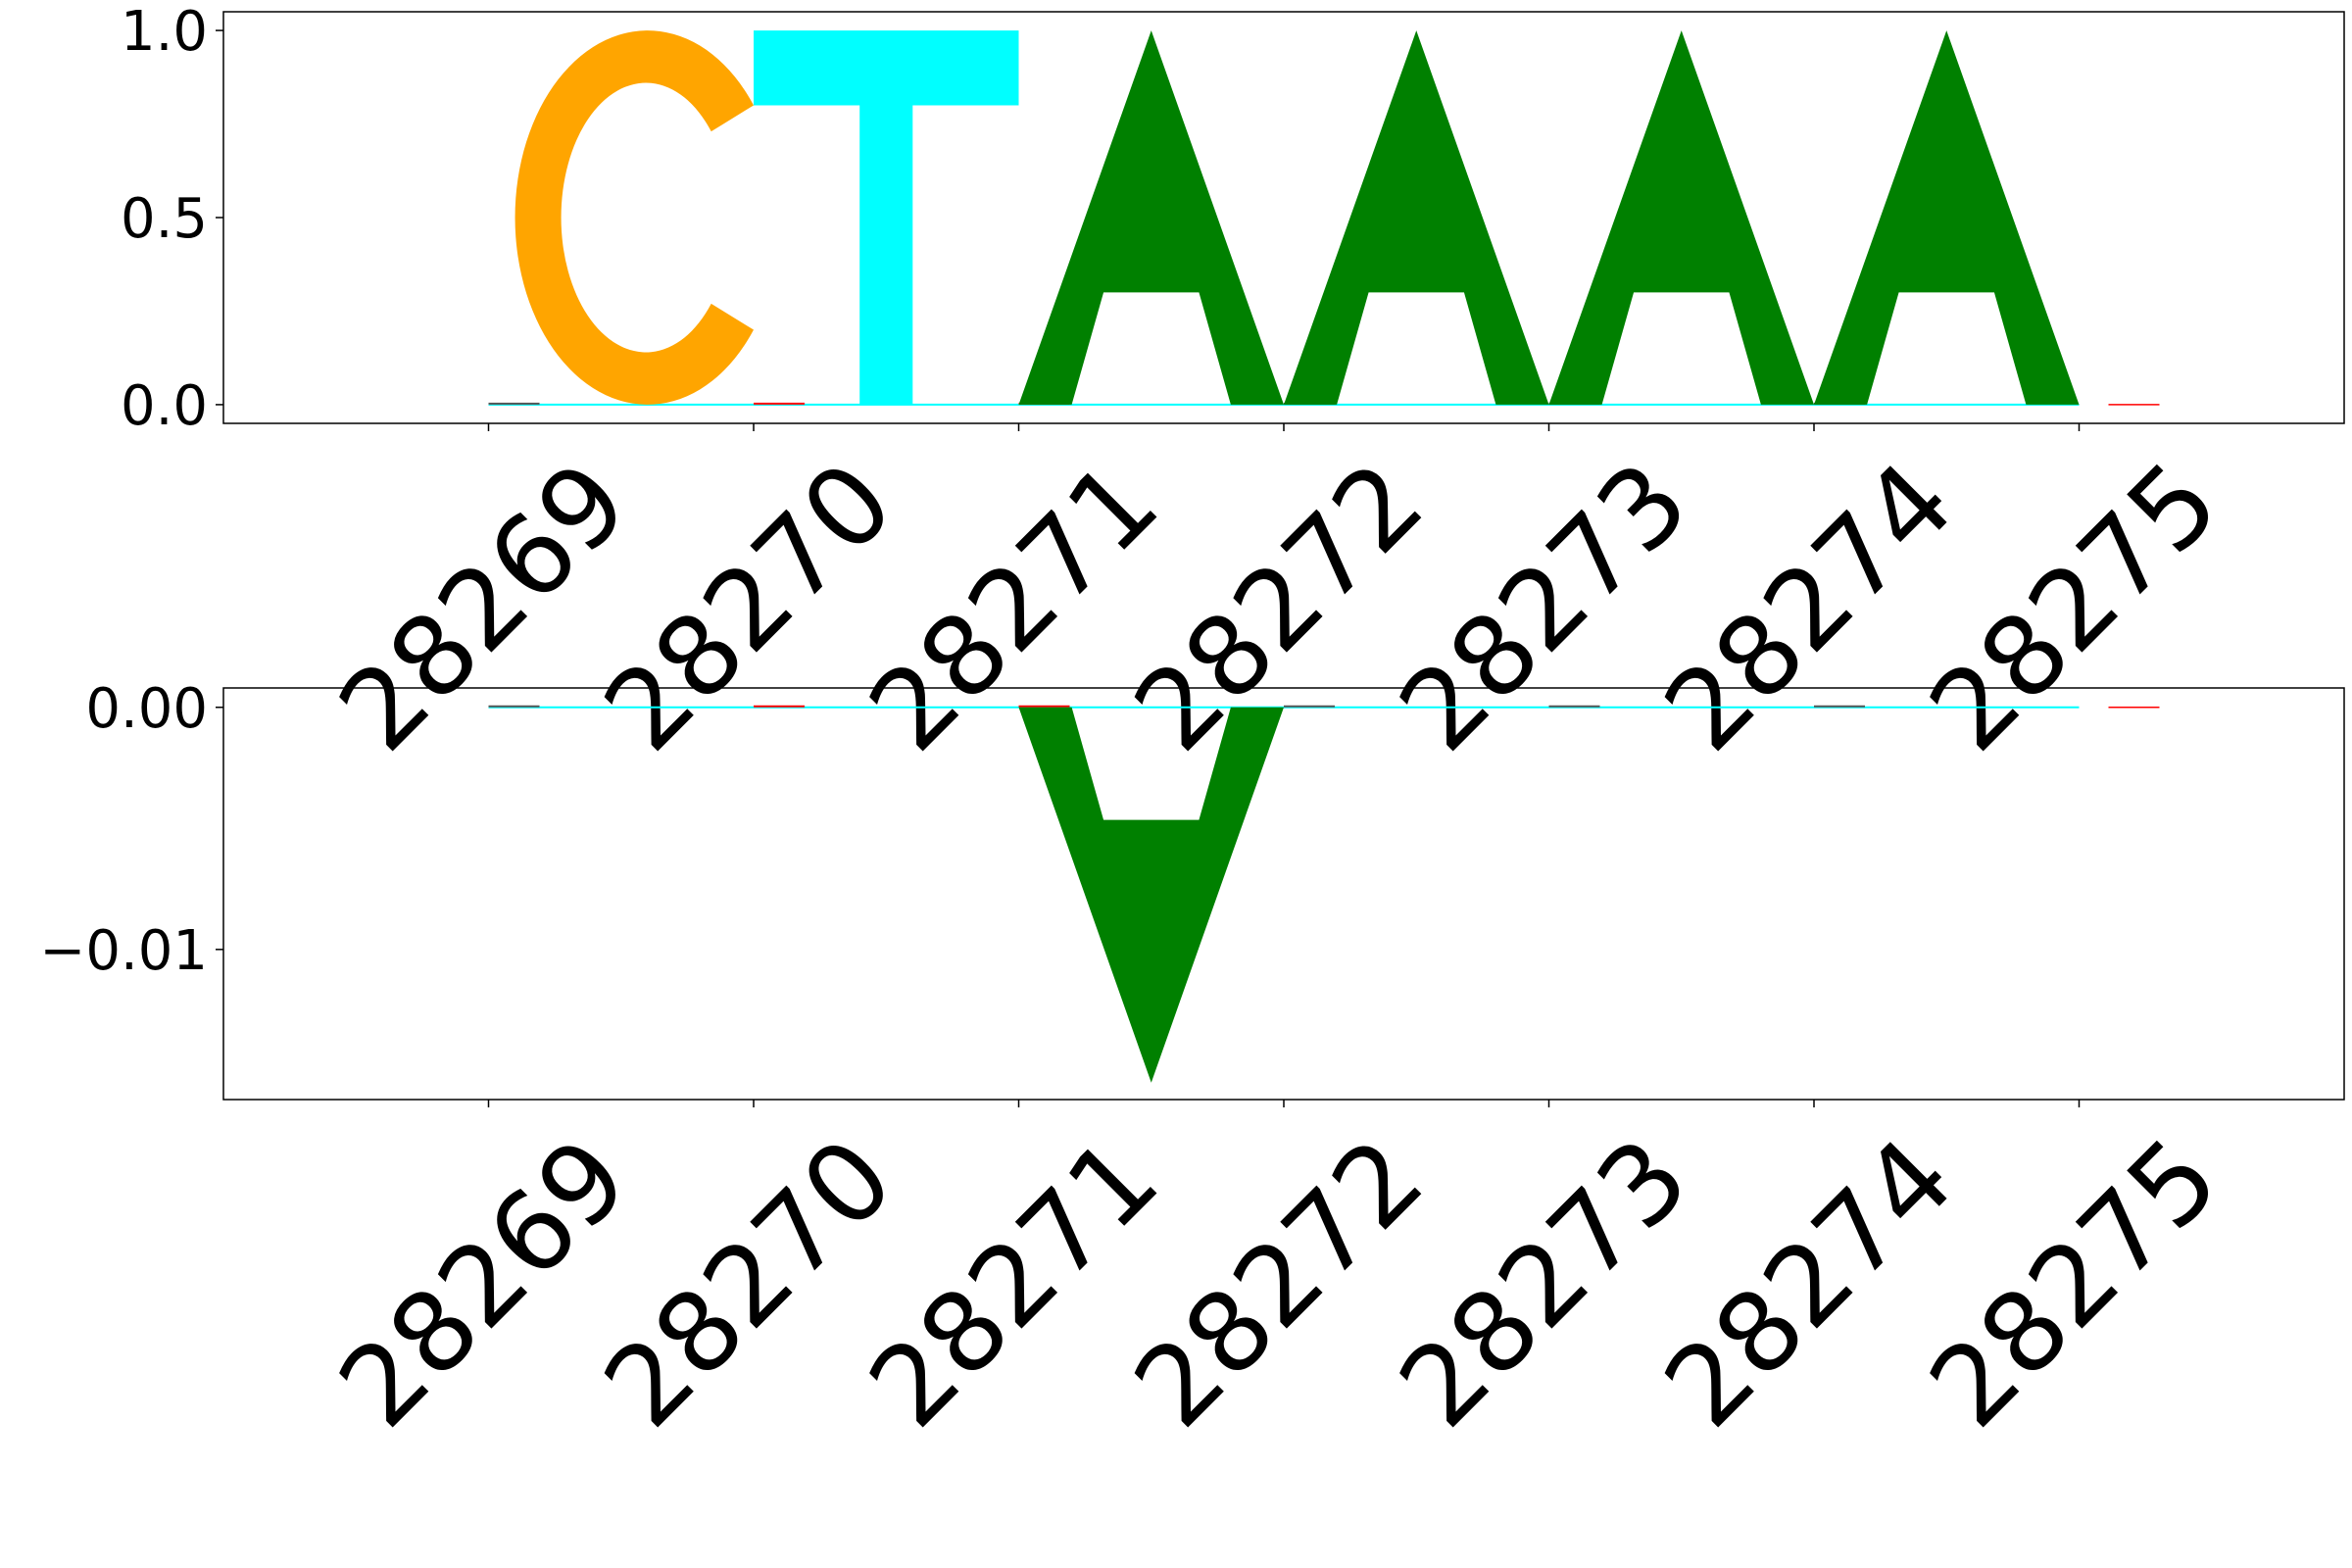  I want to click on y-tick-label: −0.01, so click(124, 951).